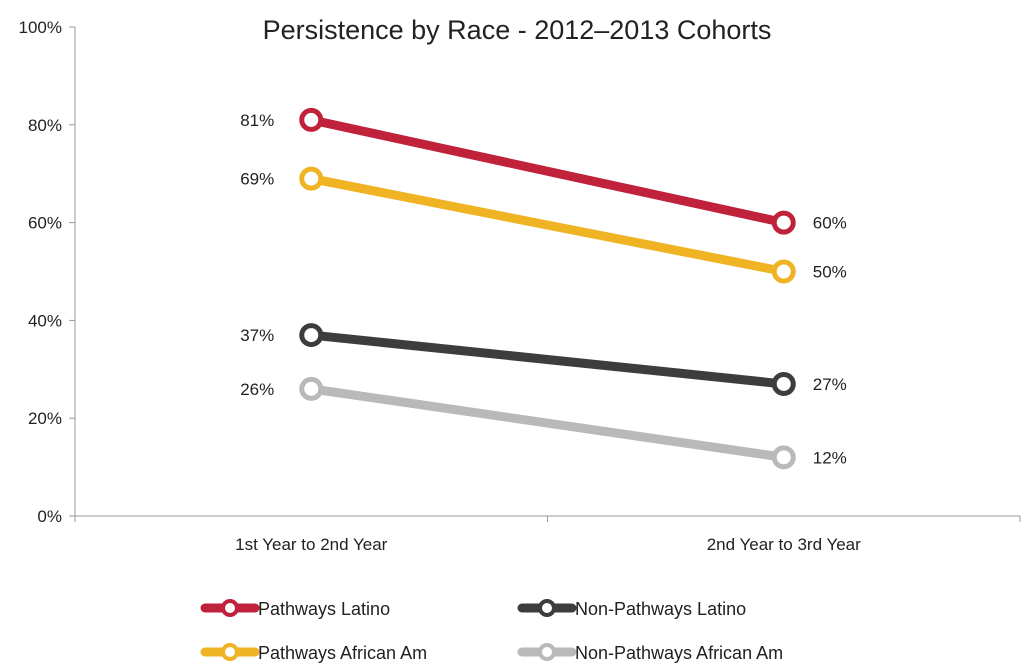 Image resolution: width=1025 pixels, height=666 pixels. I want to click on series-pathways-latino: 81% 60%, so click(543, 171).